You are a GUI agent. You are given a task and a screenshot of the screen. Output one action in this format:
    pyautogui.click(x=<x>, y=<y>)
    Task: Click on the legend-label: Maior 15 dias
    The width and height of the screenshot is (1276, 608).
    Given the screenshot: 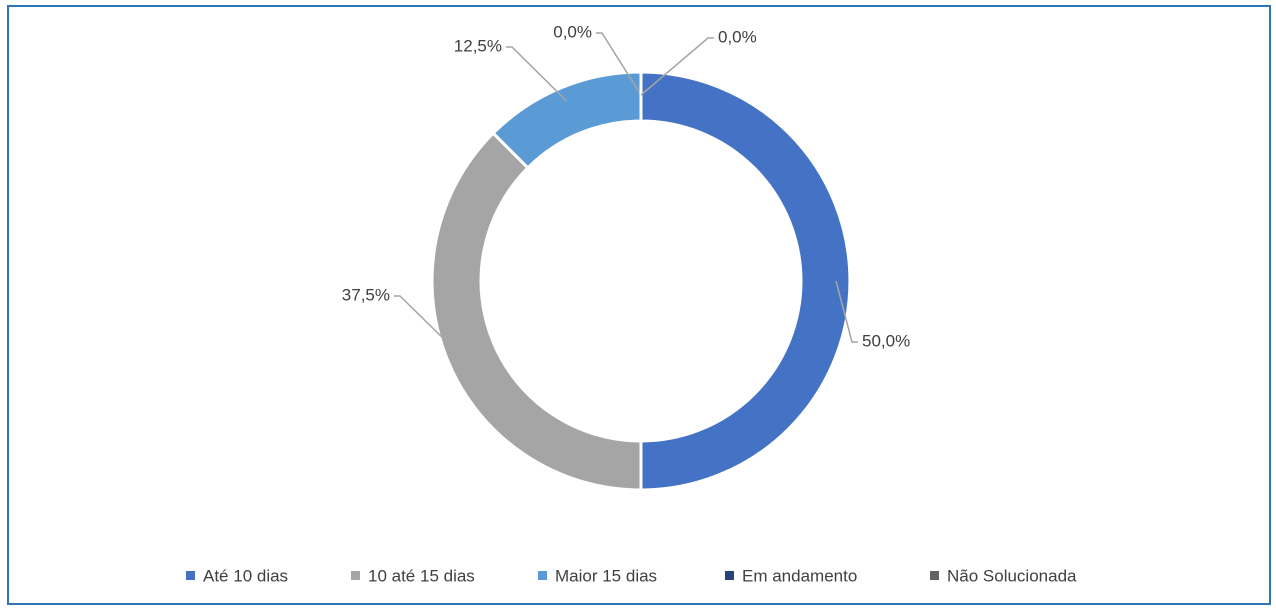 What is the action you would take?
    pyautogui.click(x=606, y=575)
    